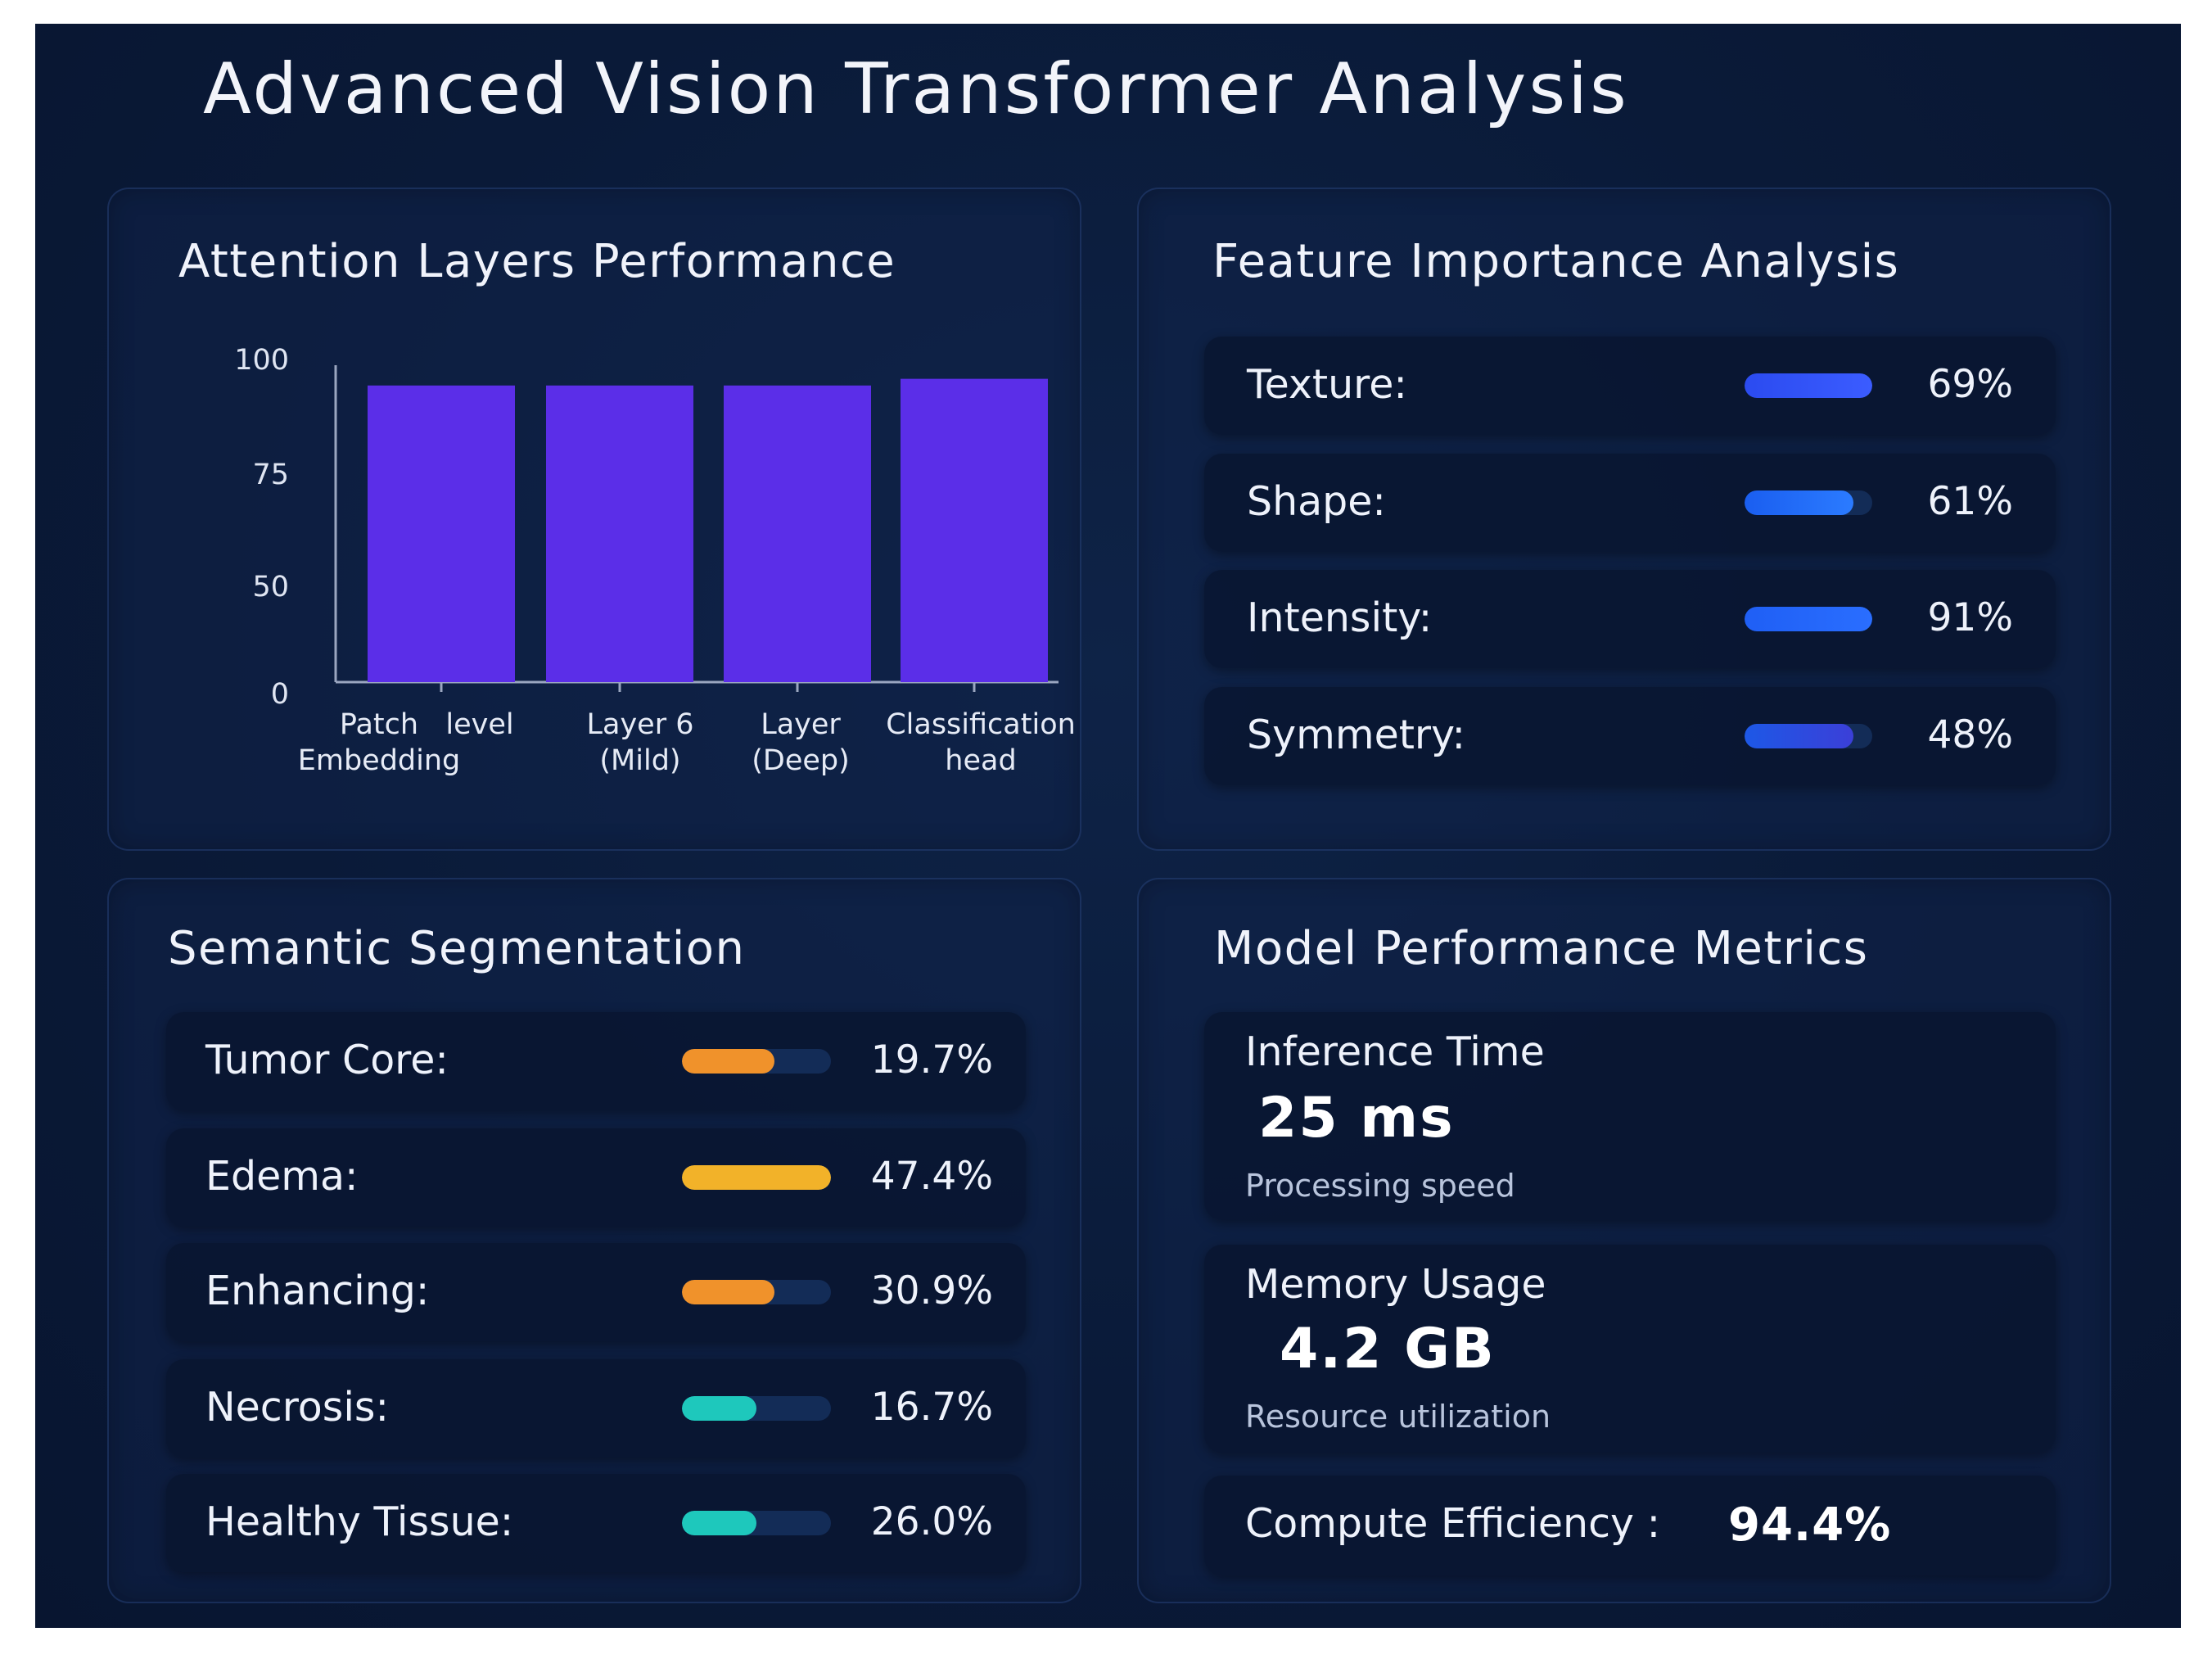  I want to click on x-category-label: (Mild), so click(639, 760).